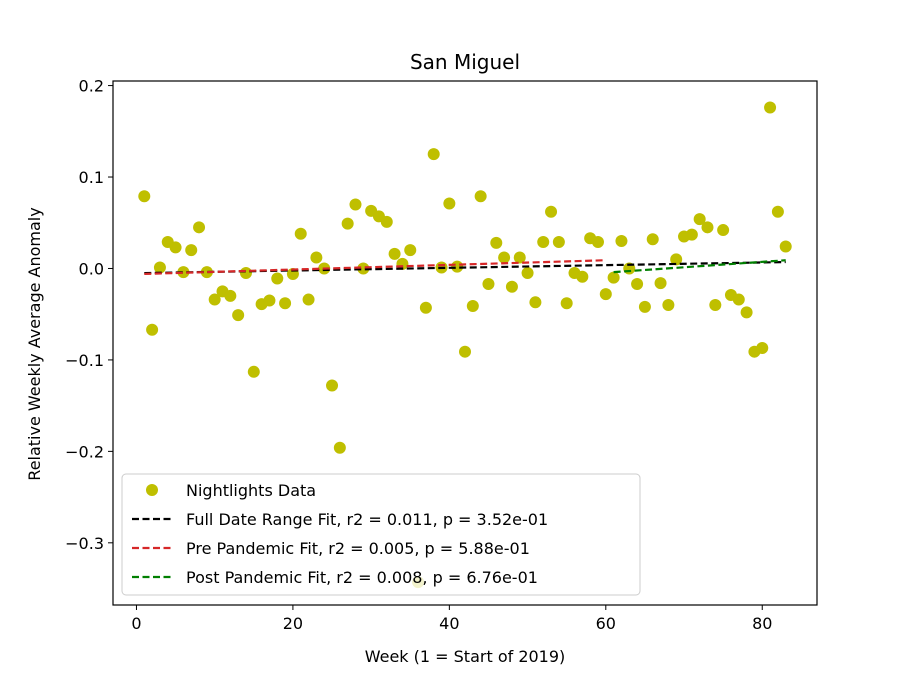 This screenshot has width=907, height=680. Describe the element at coordinates (84, 360) in the screenshot. I see `y-tick-label: −0.1` at that location.